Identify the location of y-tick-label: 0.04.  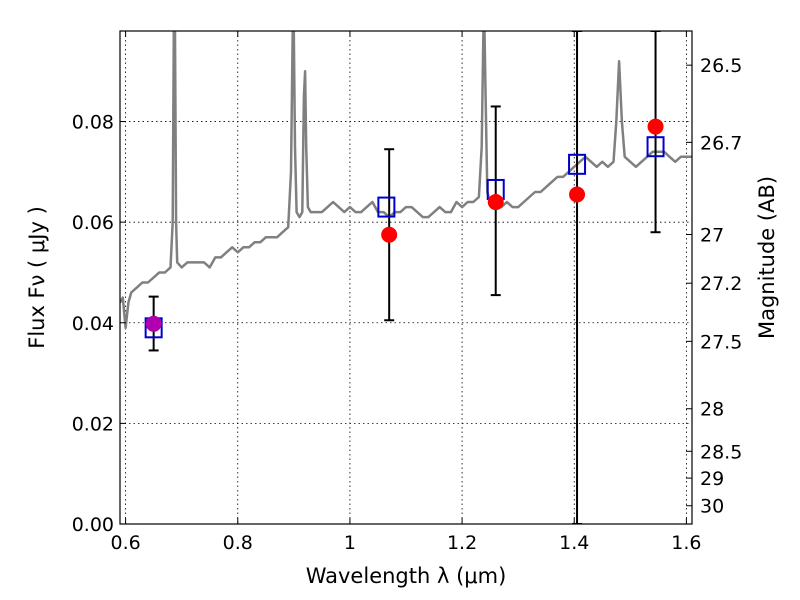
(93, 324).